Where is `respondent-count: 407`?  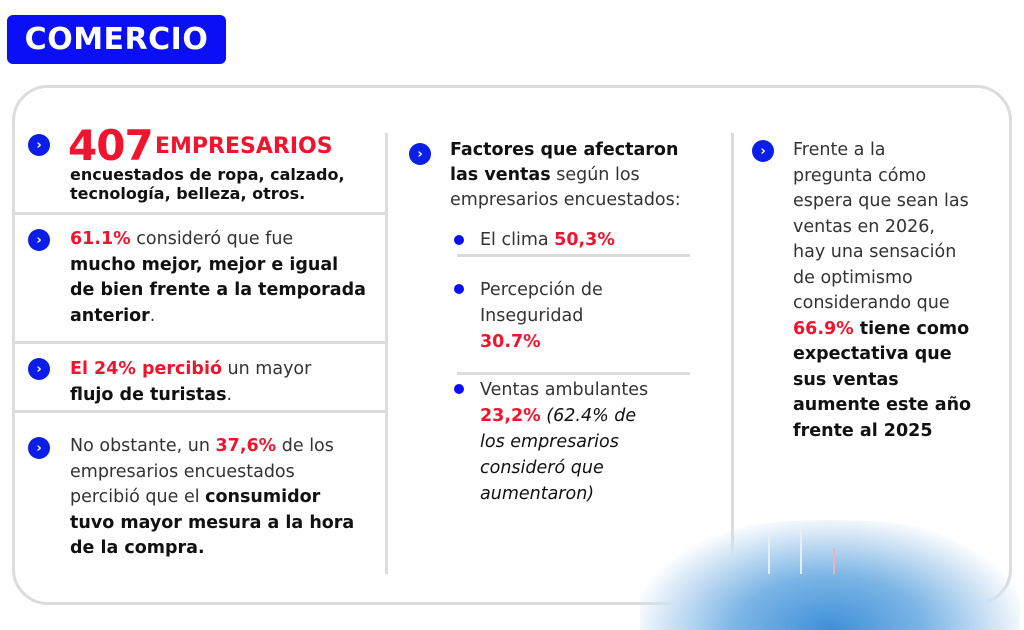 respondent-count: 407 is located at coordinates (111, 145).